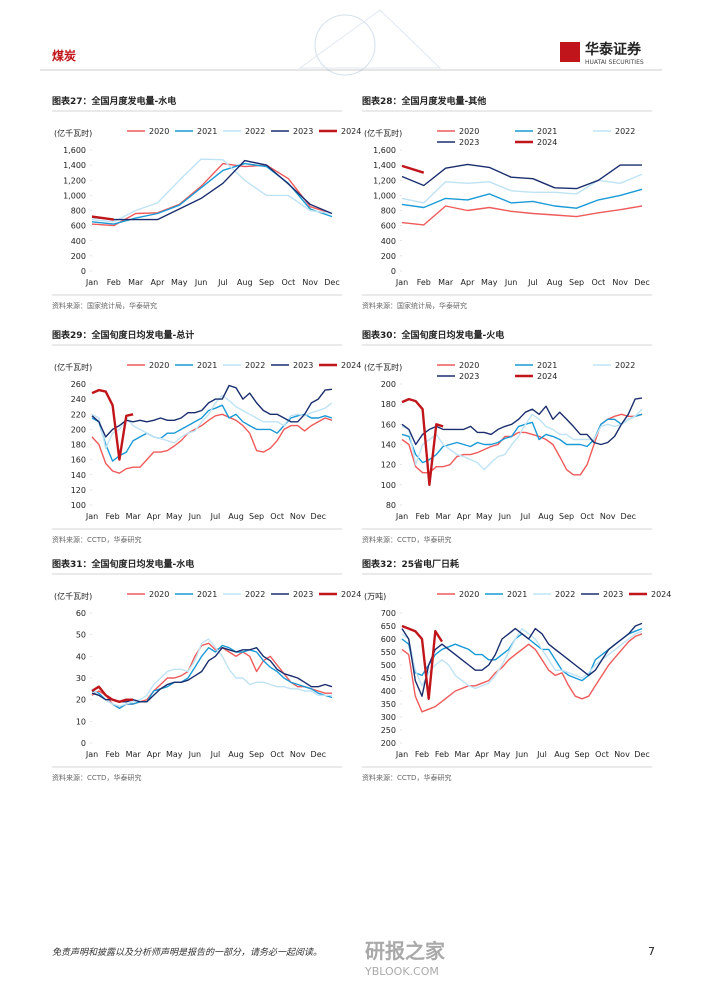  What do you see at coordinates (388, 652) in the screenshot?
I see `y-tick-label: 550` at bounding box center [388, 652].